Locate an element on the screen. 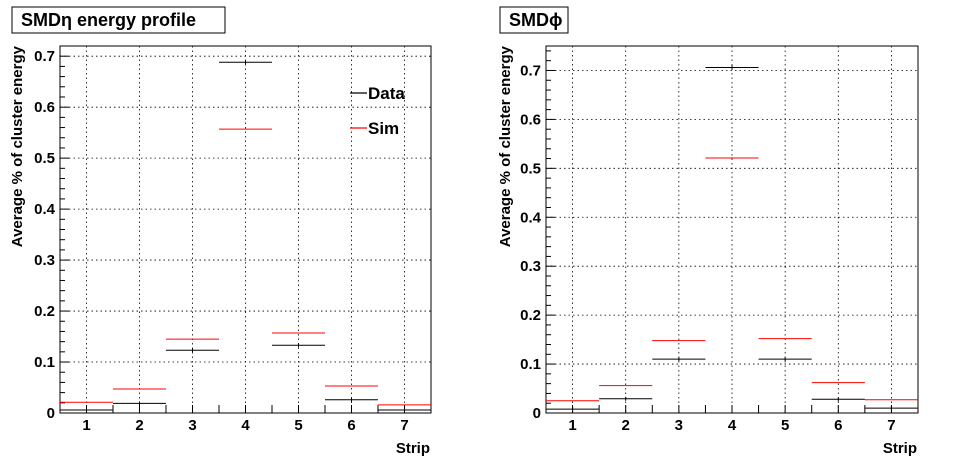  chart-title: SMDϕ is located at coordinates (536, 20).